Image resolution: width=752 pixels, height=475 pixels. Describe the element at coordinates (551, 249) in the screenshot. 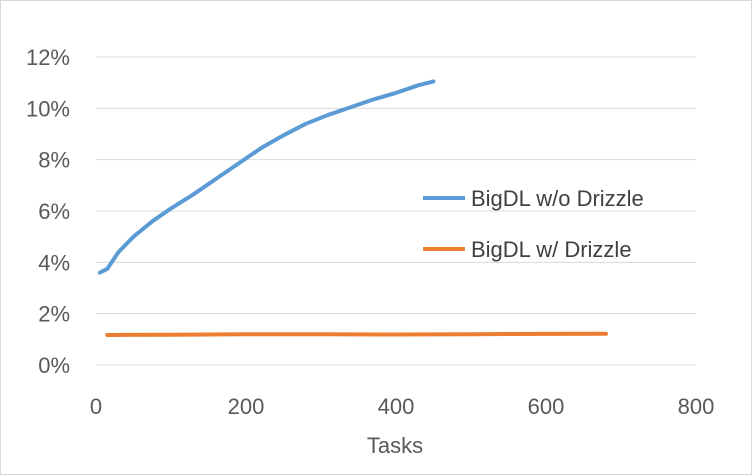

I see `legend-label-1: BigDL w/ Drizzle` at that location.